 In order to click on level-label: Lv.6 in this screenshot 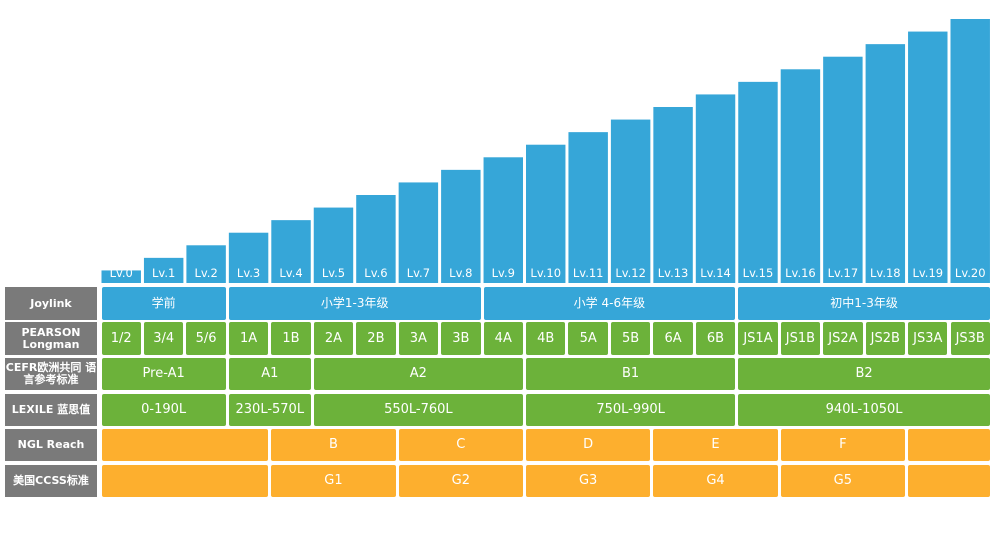, I will do `click(375, 273)`.